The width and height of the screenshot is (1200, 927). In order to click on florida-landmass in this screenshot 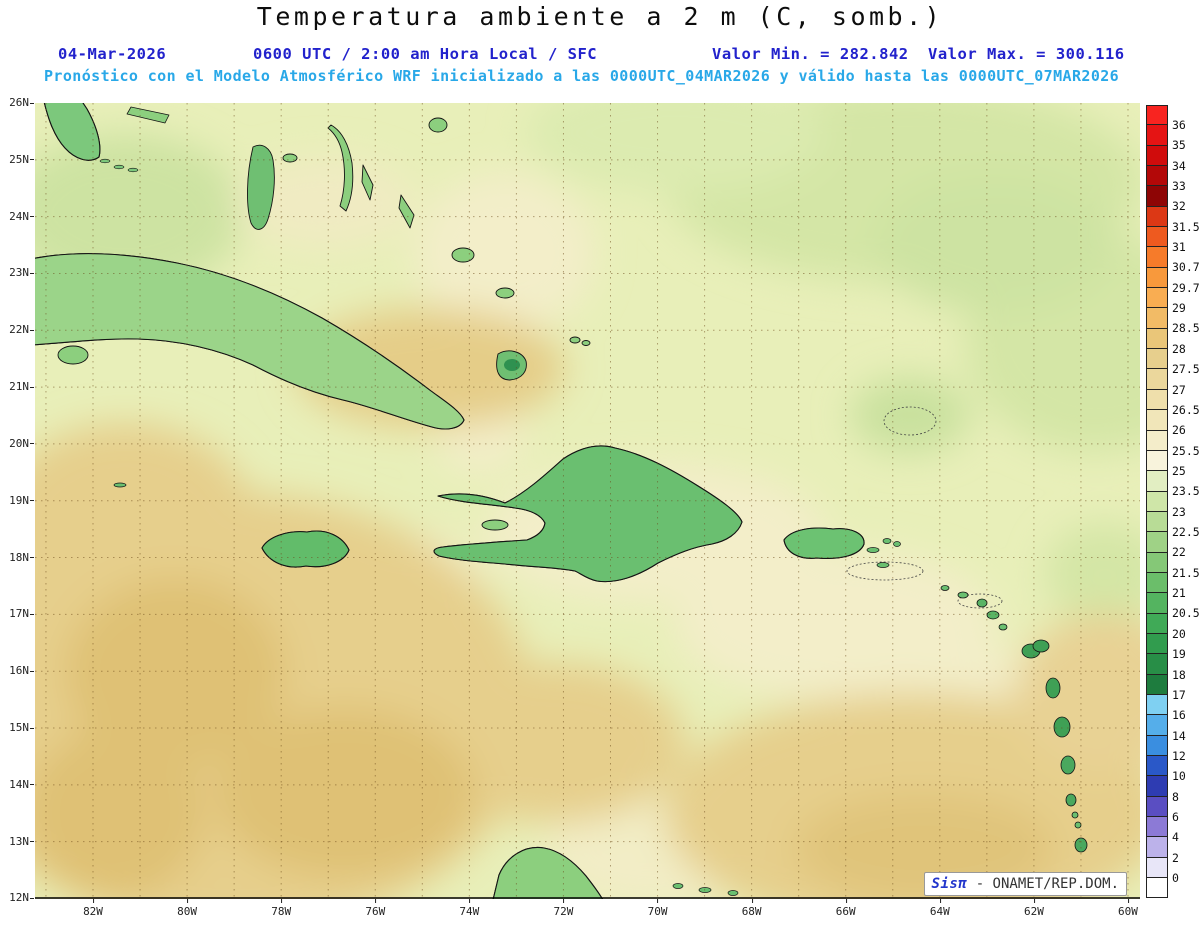, I will do `click(106, 138)`.